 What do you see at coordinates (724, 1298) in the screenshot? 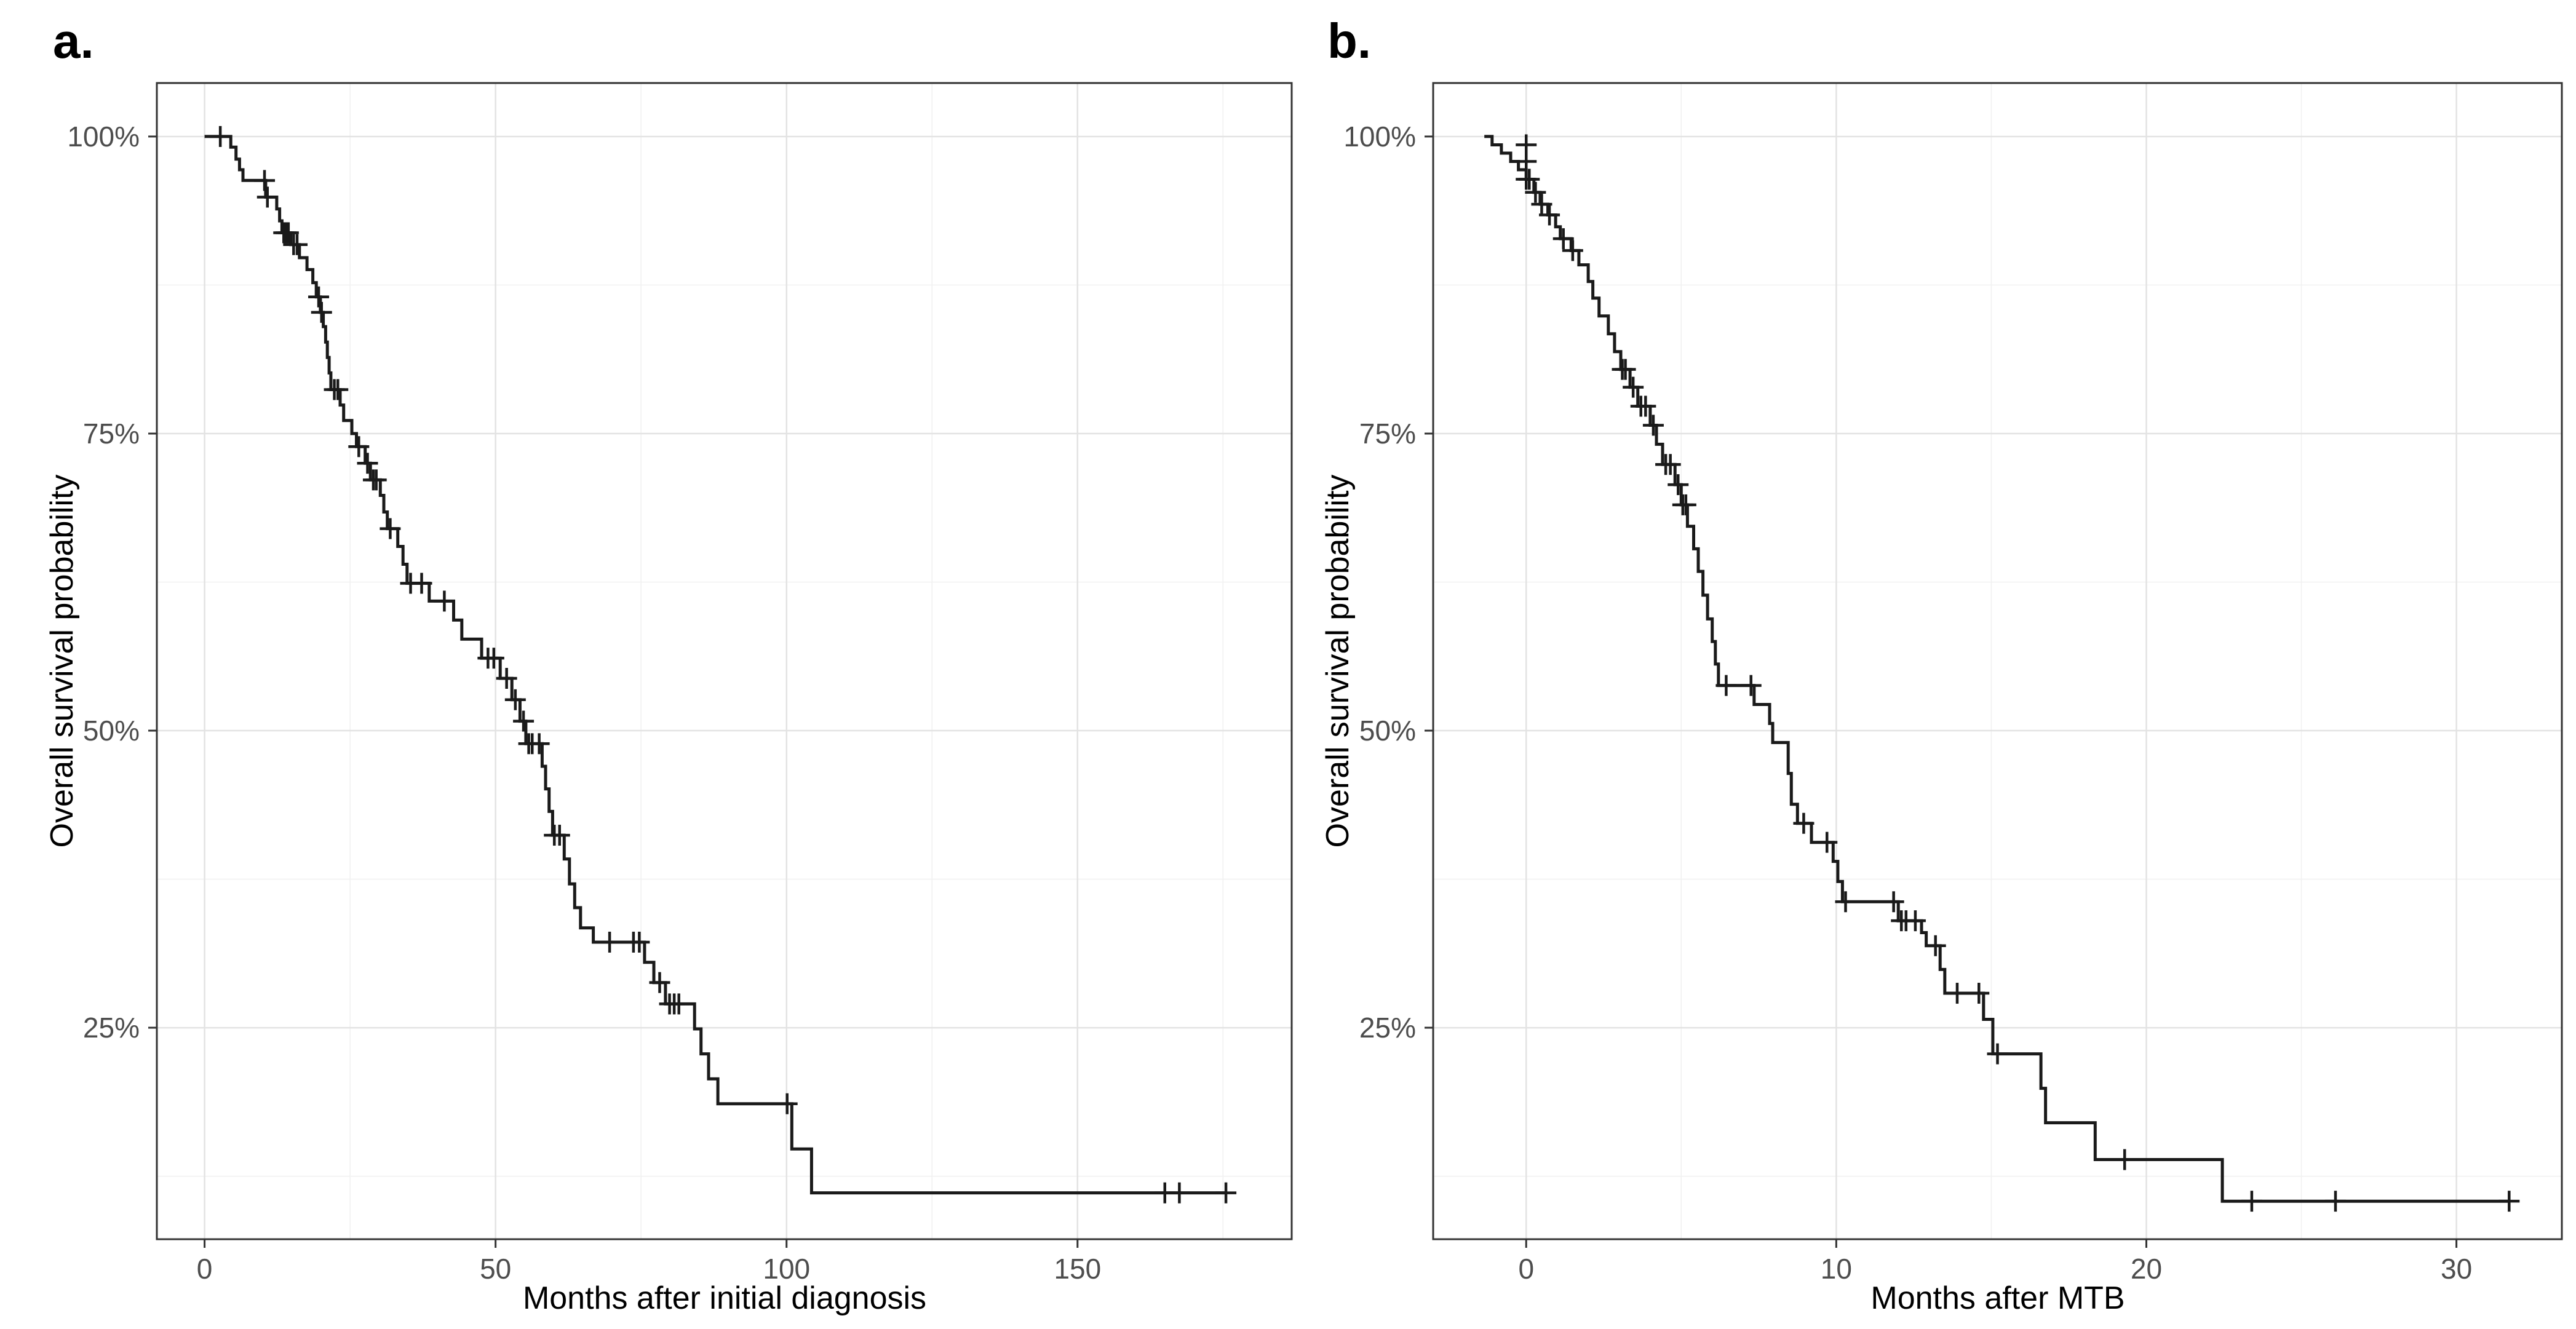
I see `panel-a-x-axis-title: Months after initial diagnosis` at bounding box center [724, 1298].